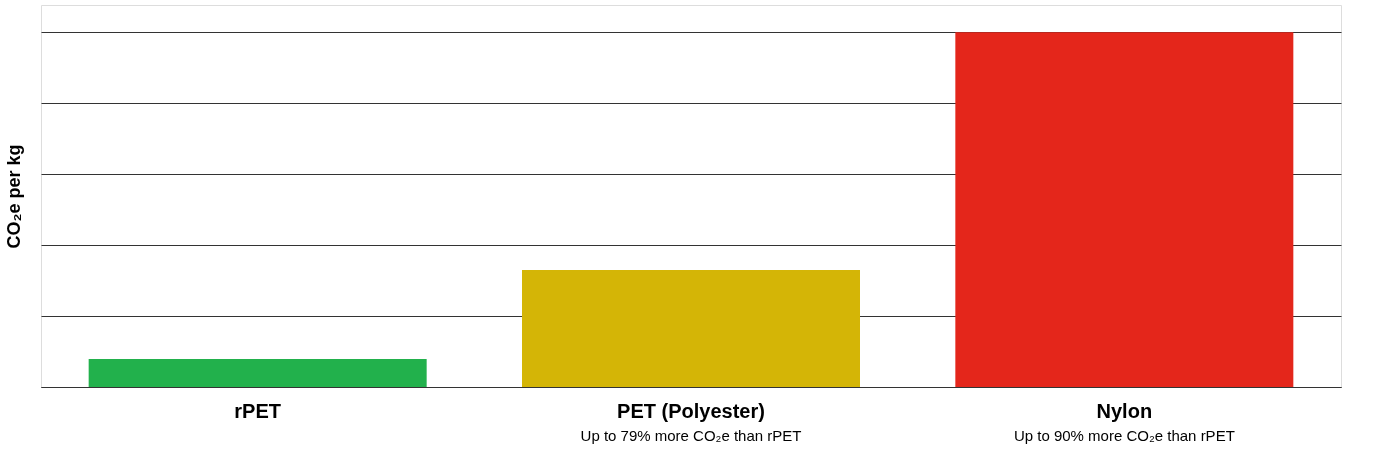 The width and height of the screenshot is (1399, 470). I want to click on text: Up to 79% more CO₂e than rPET, so click(691, 435).